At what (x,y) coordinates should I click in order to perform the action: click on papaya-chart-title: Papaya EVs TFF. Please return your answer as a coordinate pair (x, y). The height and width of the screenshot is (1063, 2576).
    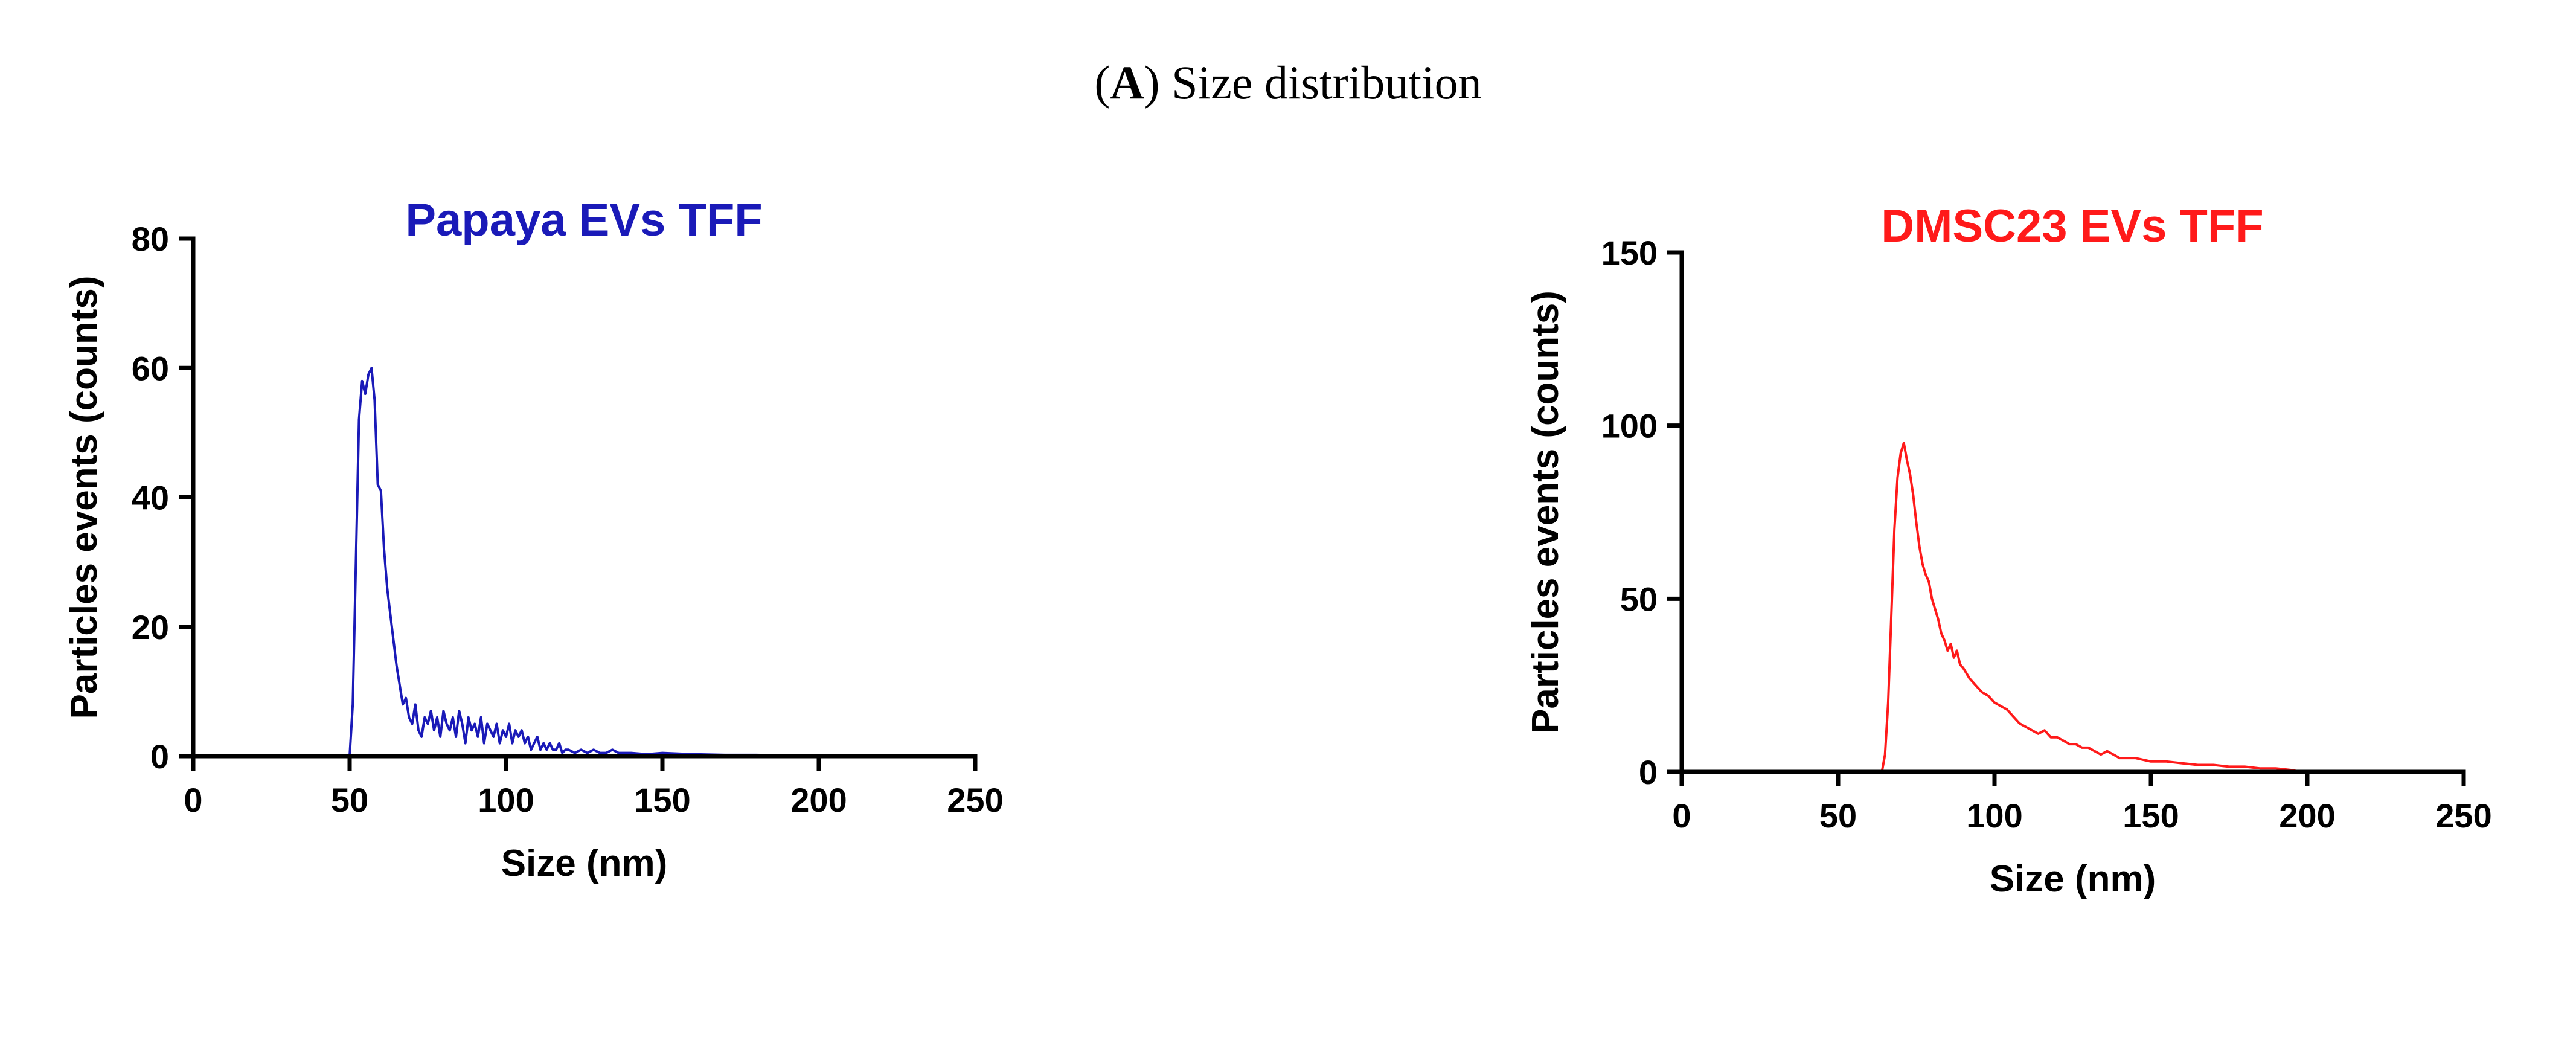
    Looking at the image, I should click on (583, 220).